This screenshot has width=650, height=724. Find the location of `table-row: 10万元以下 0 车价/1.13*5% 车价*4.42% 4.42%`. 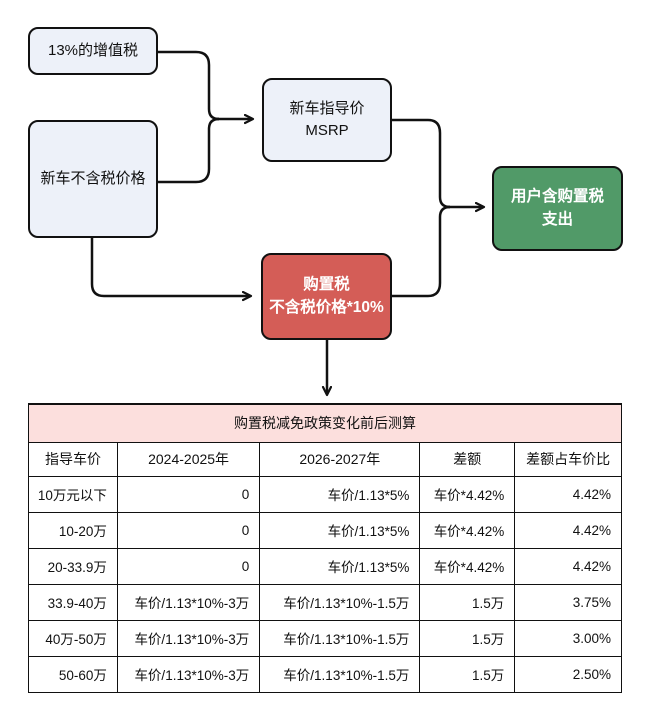

table-row: 10万元以下 0 车价/1.13*5% 车价*4.42% 4.42% is located at coordinates (325, 494).